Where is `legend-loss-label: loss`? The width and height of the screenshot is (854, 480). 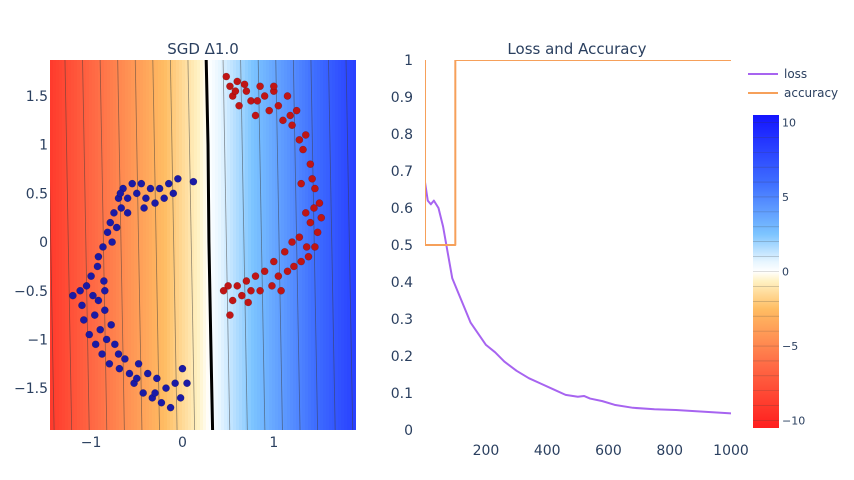 legend-loss-label: loss is located at coordinates (795, 74).